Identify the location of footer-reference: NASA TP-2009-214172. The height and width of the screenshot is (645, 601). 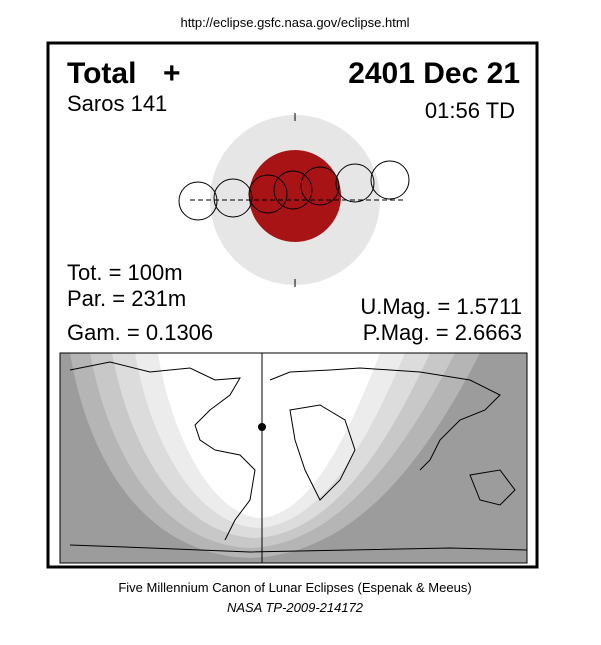
(295, 607).